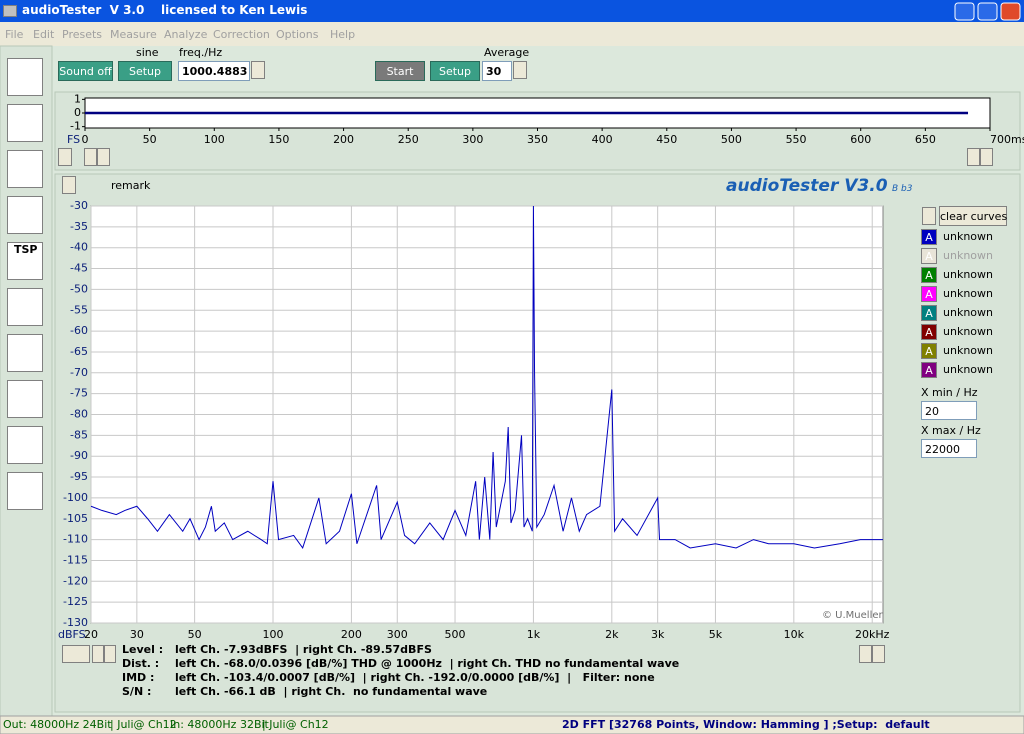 This screenshot has height=734, width=1024. Describe the element at coordinates (90, 157) in the screenshot. I see `time-scroll-left` at that location.